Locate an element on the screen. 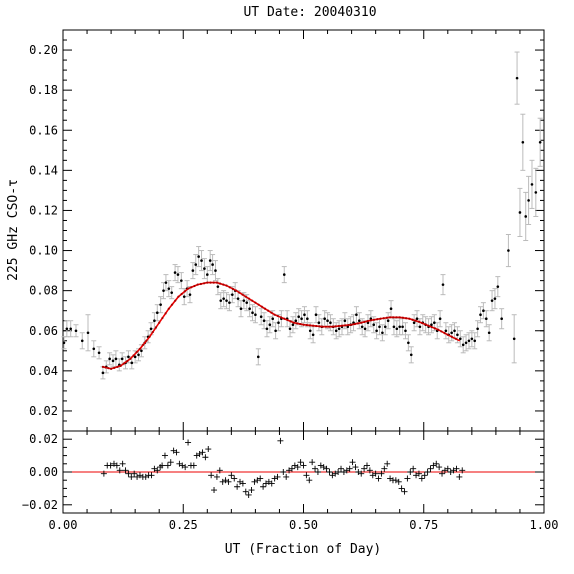 Image resolution: width=574 pixels, height=574 pixels. fit-line is located at coordinates (281, 325).